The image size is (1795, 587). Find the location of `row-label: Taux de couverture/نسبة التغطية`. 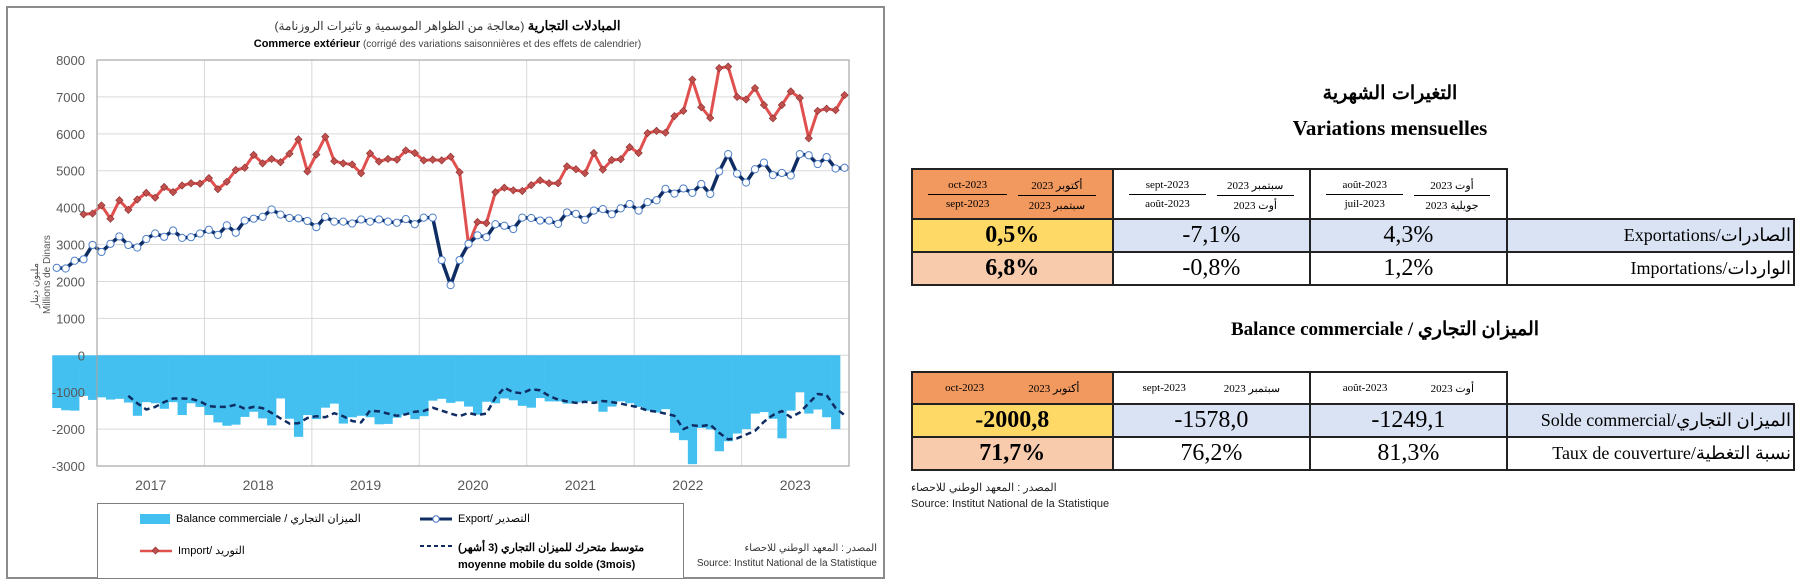

row-label: Taux de couverture/نسبة التغطية is located at coordinates (1650, 453).